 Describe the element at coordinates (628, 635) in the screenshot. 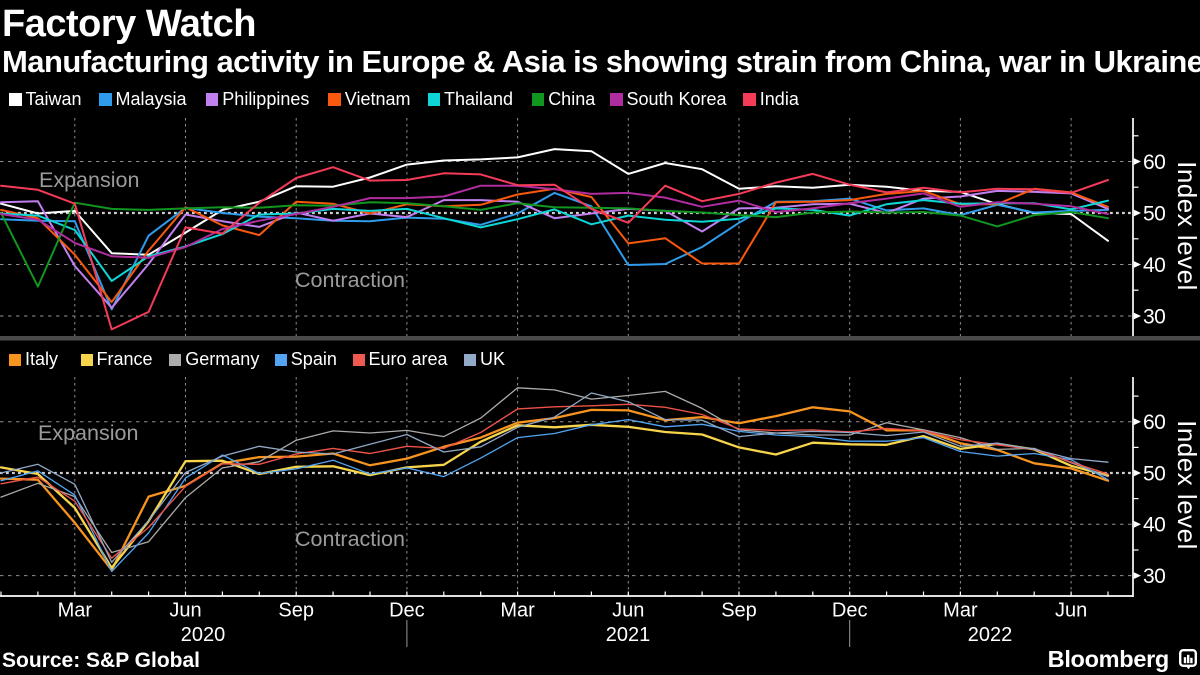

I see `svg-text: 2021` at that location.